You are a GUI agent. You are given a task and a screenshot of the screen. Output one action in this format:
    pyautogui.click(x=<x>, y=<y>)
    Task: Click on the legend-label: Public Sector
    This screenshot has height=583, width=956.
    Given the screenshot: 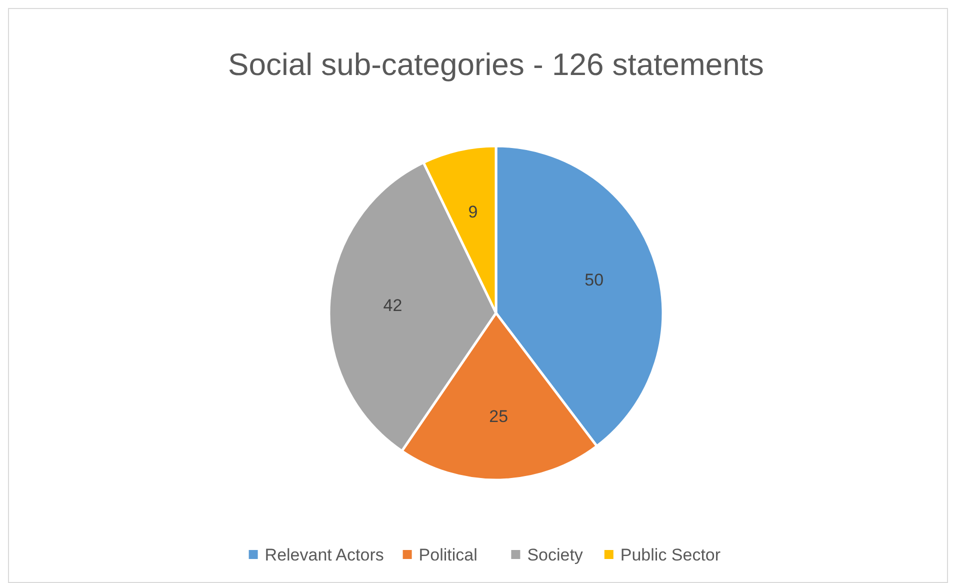 What is the action you would take?
    pyautogui.click(x=670, y=555)
    